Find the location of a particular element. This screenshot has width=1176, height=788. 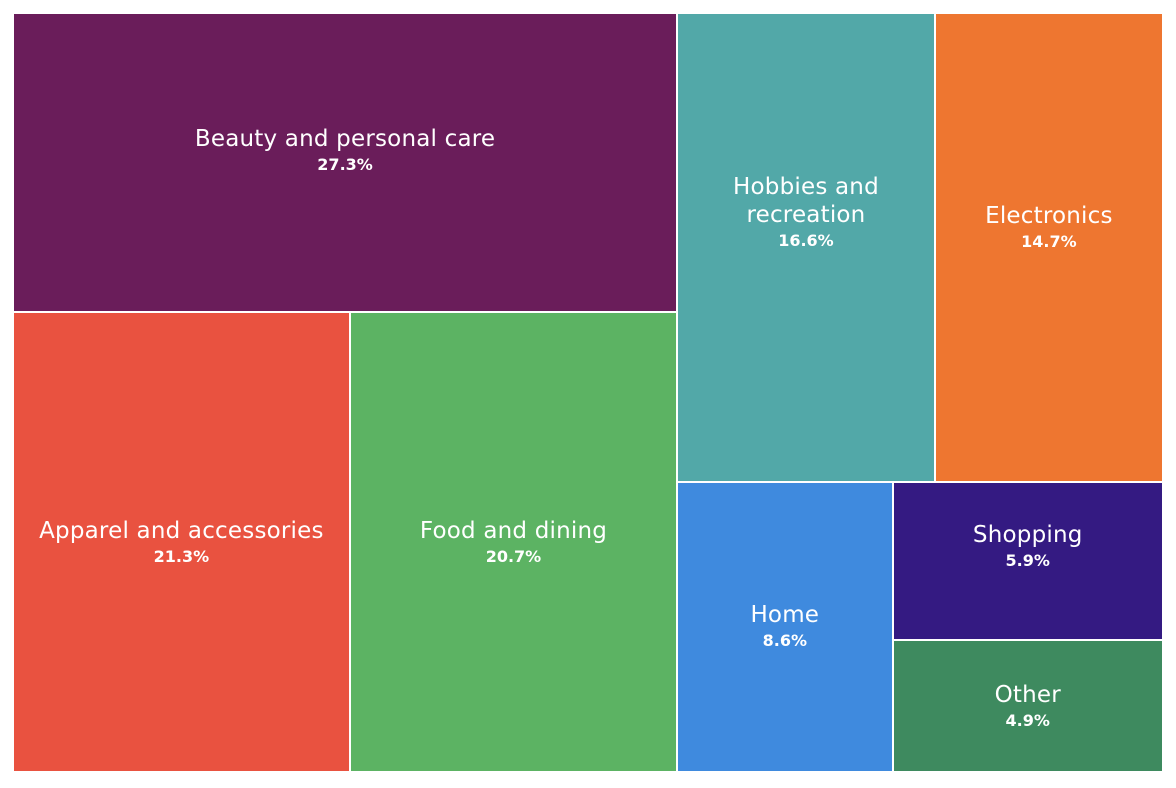

tile-value-label: 14.7% is located at coordinates (1049, 241).